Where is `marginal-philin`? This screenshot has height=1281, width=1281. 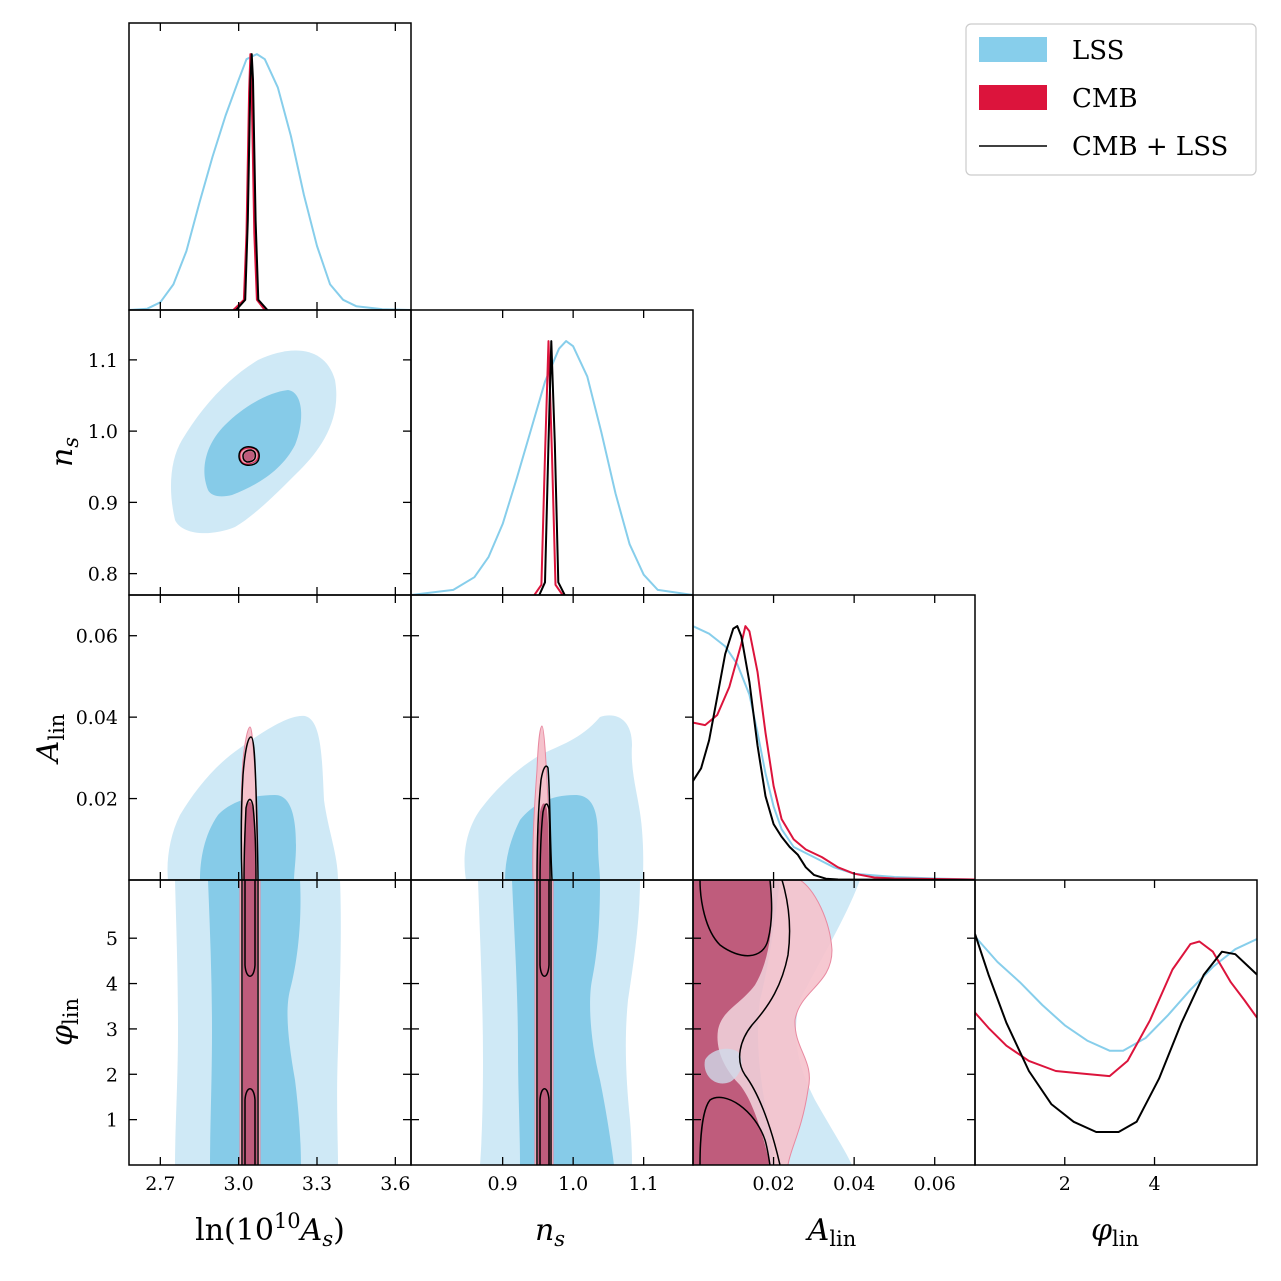
marginal-philin is located at coordinates (1116, 1033).